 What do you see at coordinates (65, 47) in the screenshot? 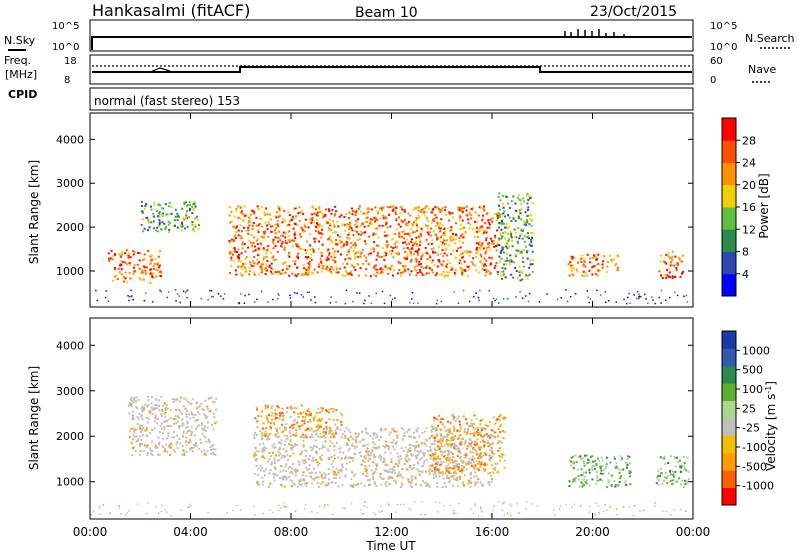
I see `nsky-tick-bottom: 10^0` at bounding box center [65, 47].